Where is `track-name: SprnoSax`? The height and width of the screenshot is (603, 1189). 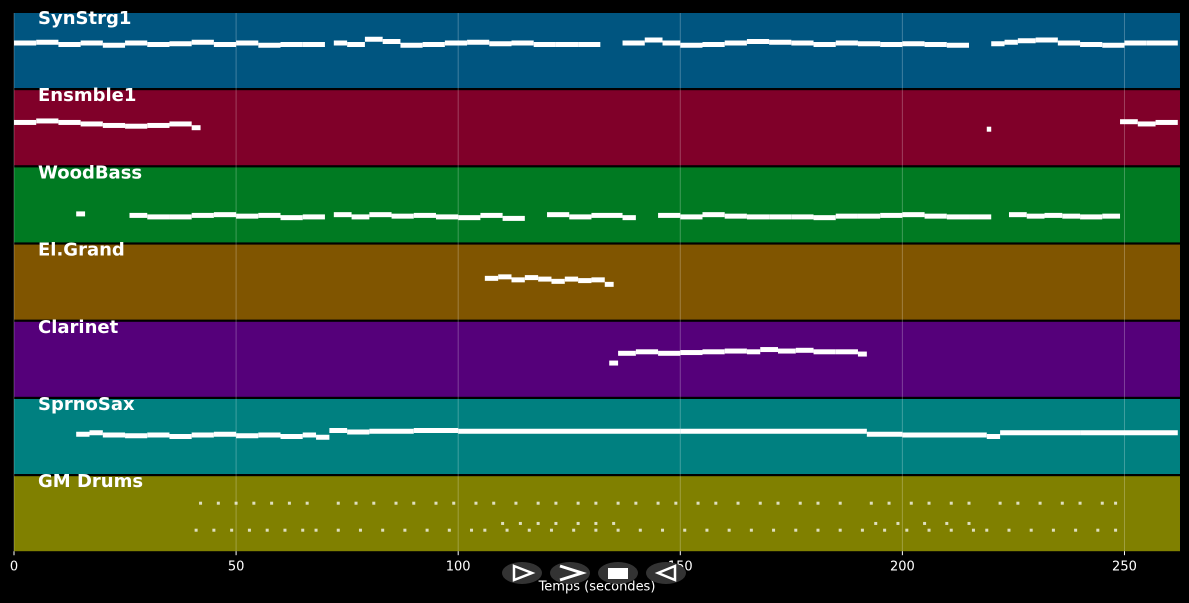
track-name: SprnoSax is located at coordinates (86, 404).